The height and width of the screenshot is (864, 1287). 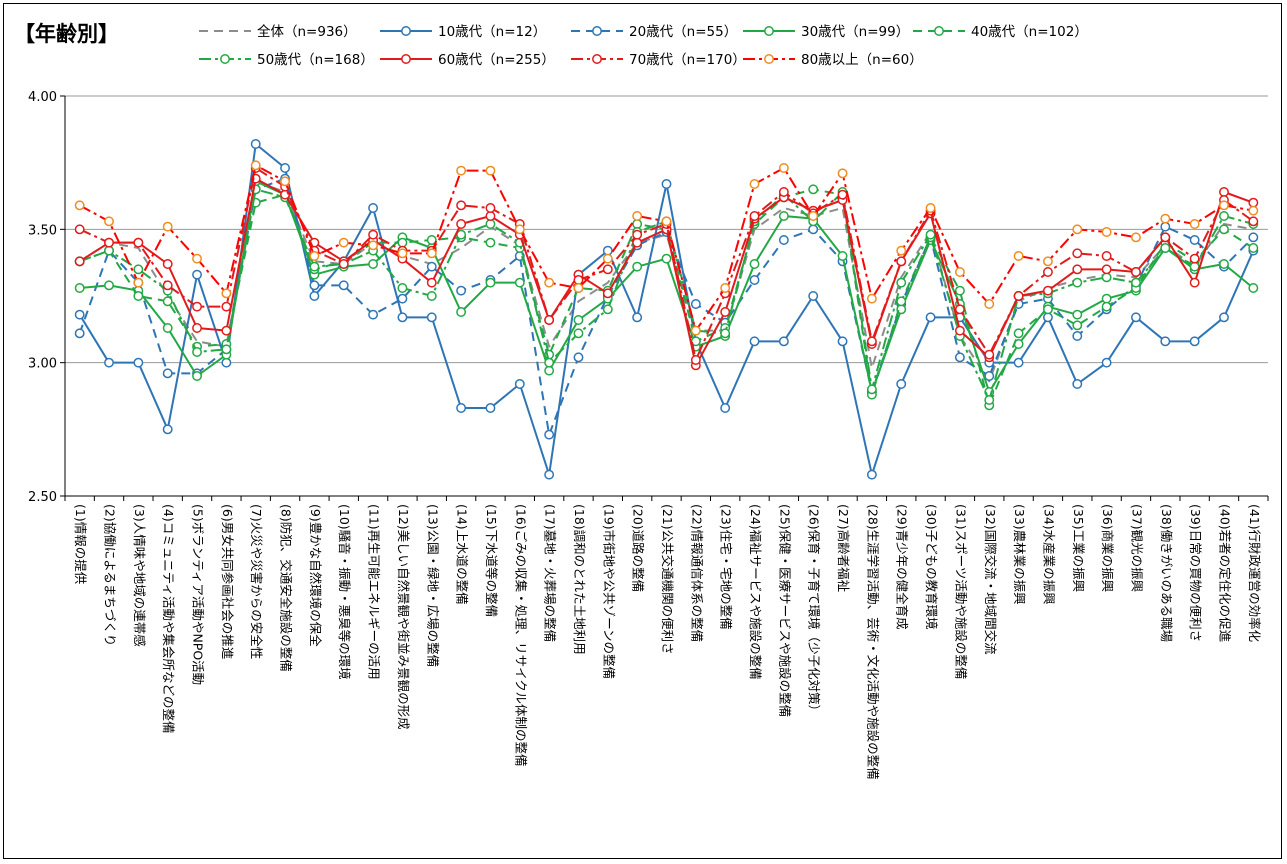 I want to click on x-tick-label: (38)働きがいのある職場, so click(x=1166, y=573).